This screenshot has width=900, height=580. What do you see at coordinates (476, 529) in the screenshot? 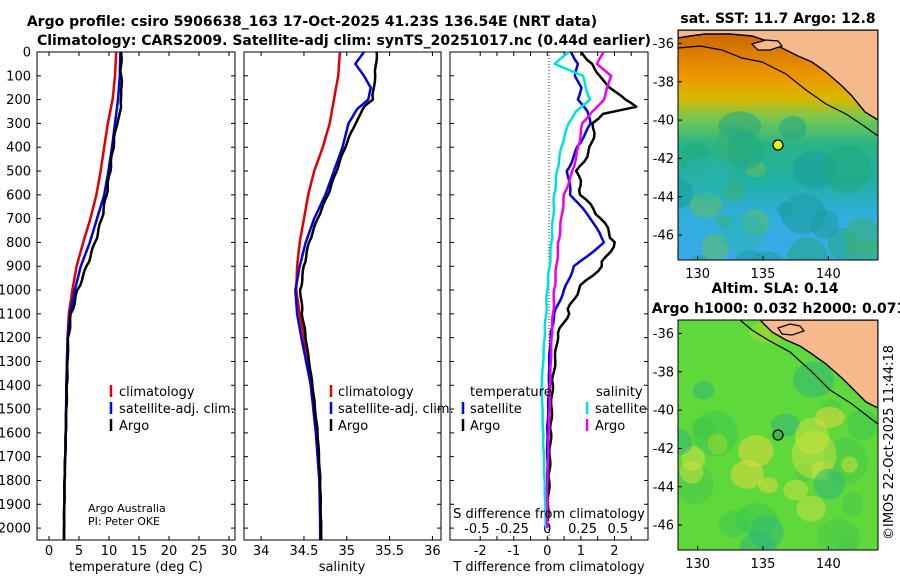
I see `s-difference-tick-label: -0.5` at bounding box center [476, 529].